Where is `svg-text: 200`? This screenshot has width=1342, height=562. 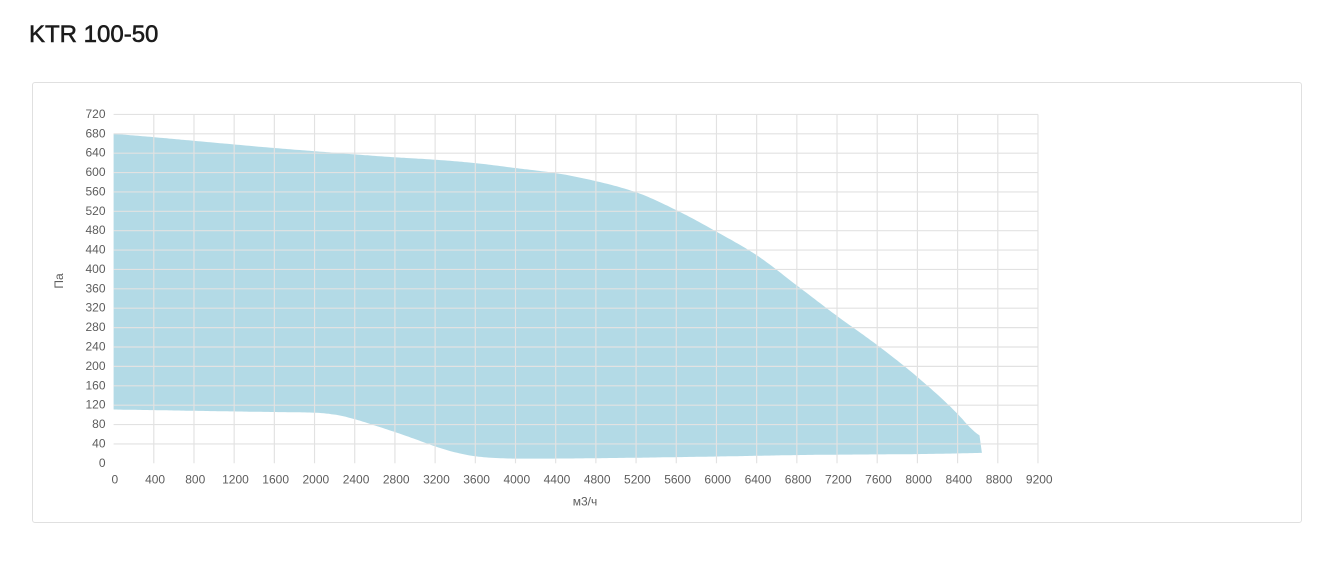
svg-text: 200 is located at coordinates (95, 366).